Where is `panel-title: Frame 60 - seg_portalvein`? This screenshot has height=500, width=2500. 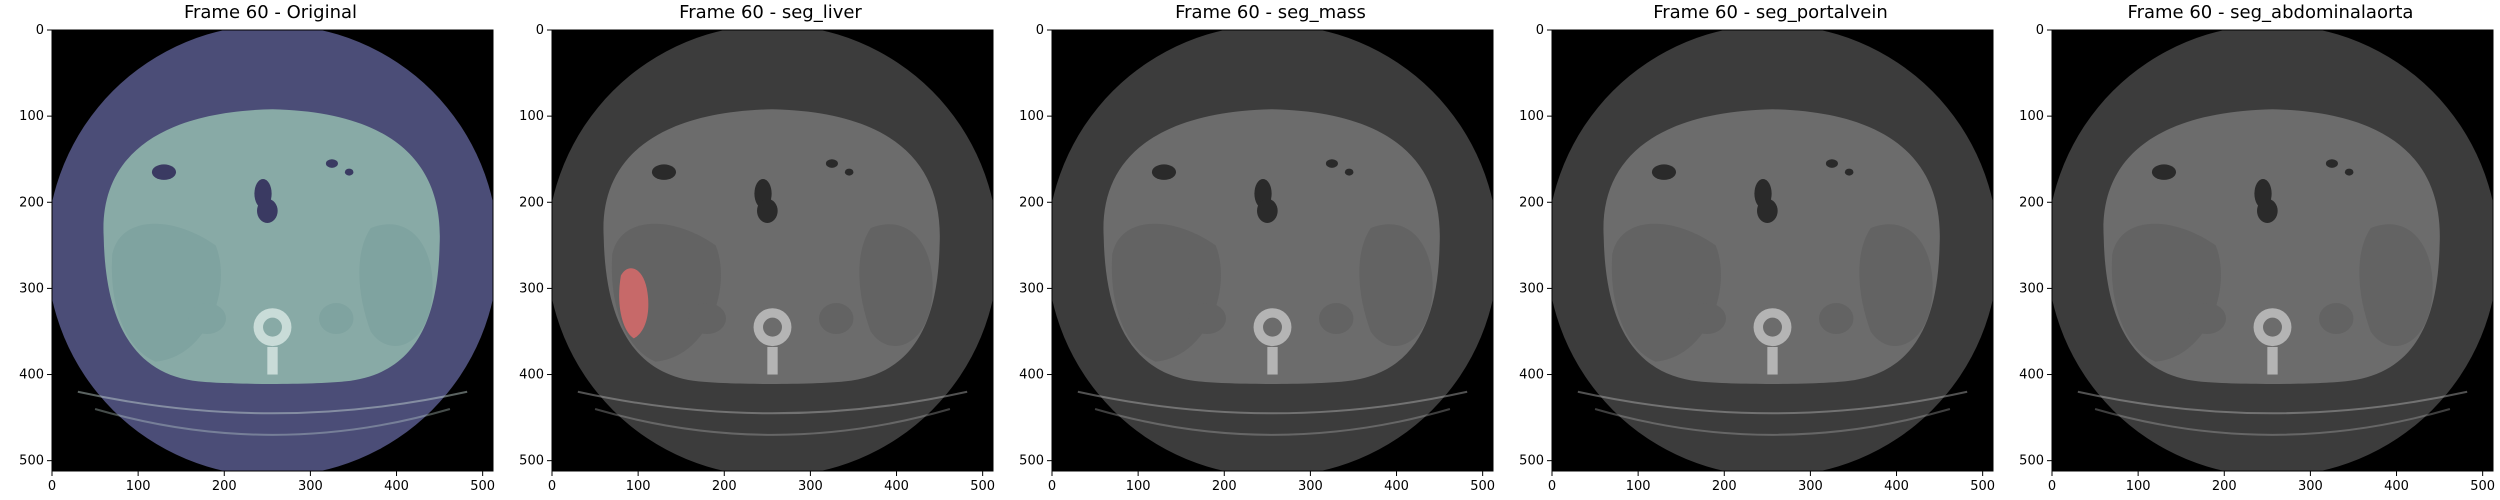
panel-title: Frame 60 - seg_portalvein is located at coordinates (1770, 12).